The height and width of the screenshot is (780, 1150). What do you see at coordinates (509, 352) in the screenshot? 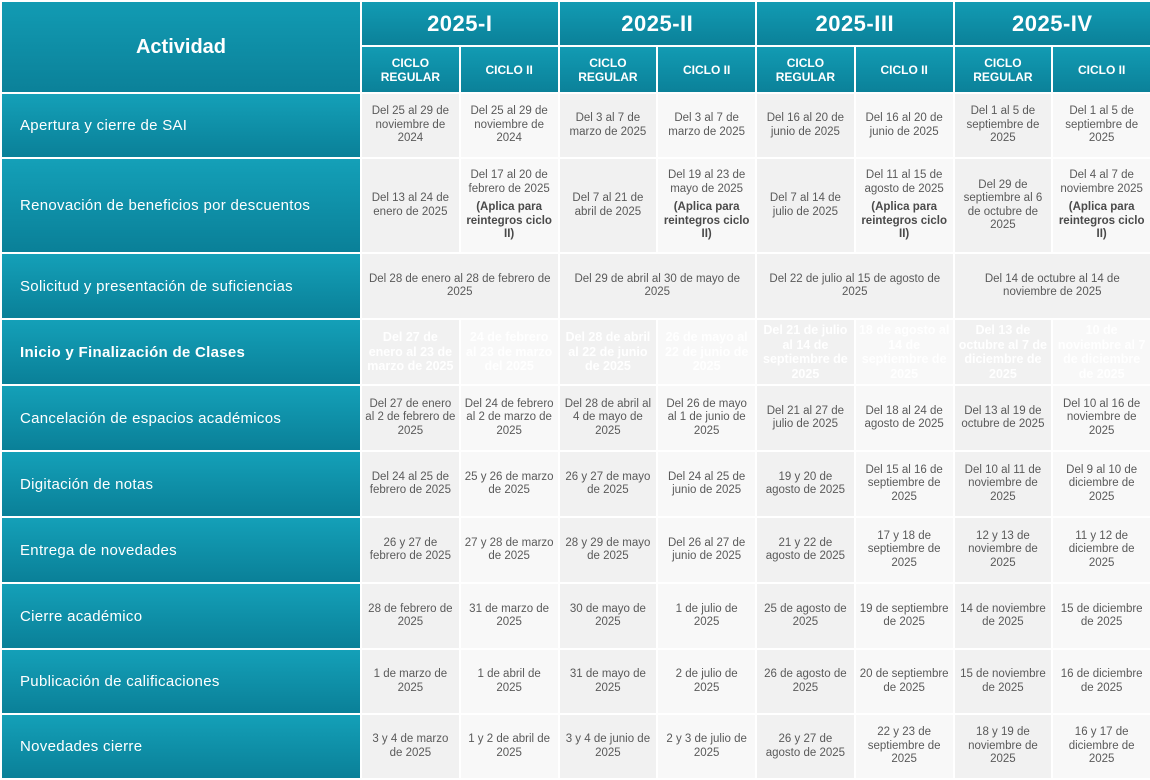
I see `date-cell: 24 de febrero al 23 de marzo del 2025` at bounding box center [509, 352].